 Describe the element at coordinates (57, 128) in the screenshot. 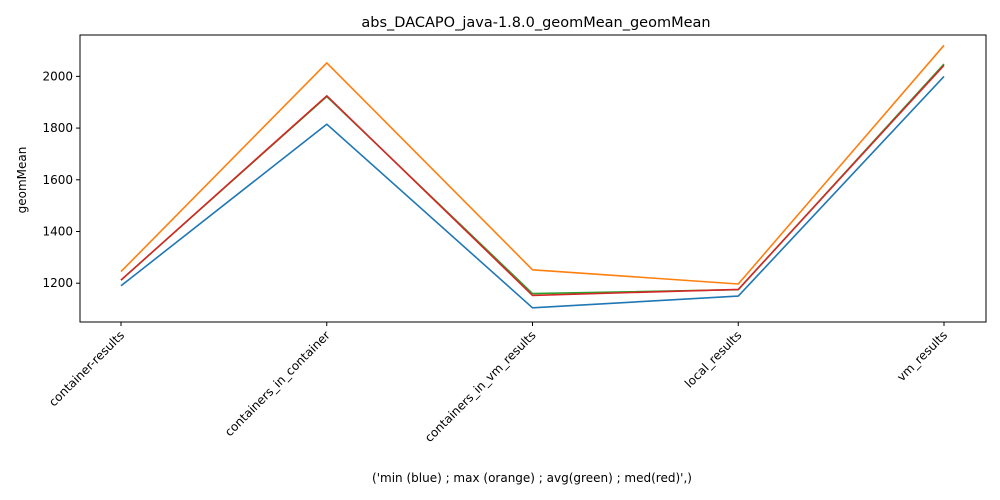

I see `y-tick-label: 1800` at that location.